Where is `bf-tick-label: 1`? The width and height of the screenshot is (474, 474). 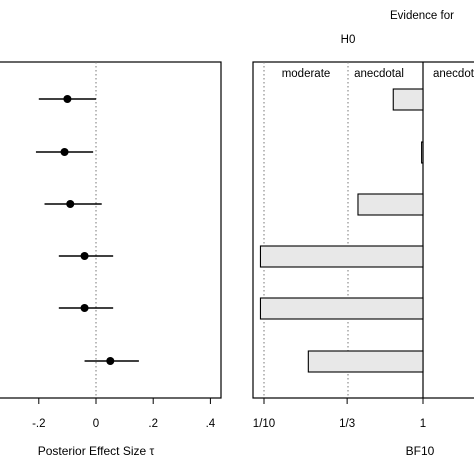
bf-tick-label: 1 is located at coordinates (423, 424).